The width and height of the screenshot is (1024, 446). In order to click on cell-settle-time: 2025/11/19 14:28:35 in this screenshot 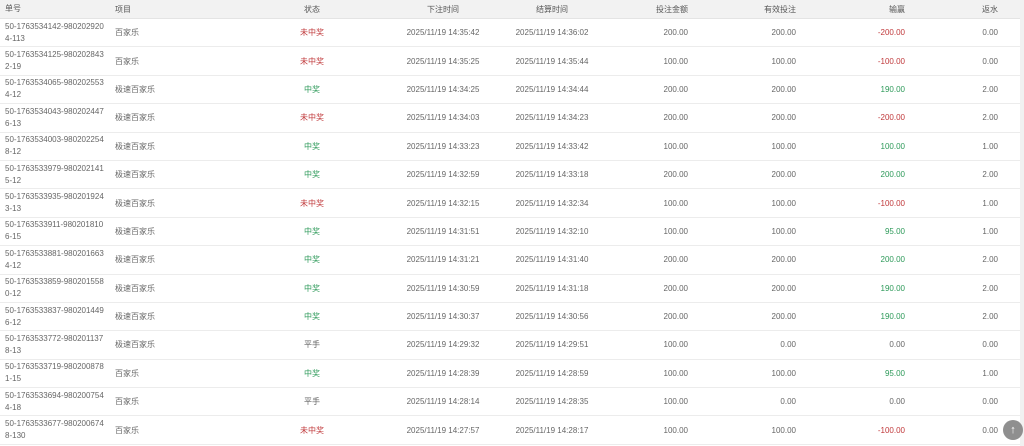, I will do `click(552, 402)`.